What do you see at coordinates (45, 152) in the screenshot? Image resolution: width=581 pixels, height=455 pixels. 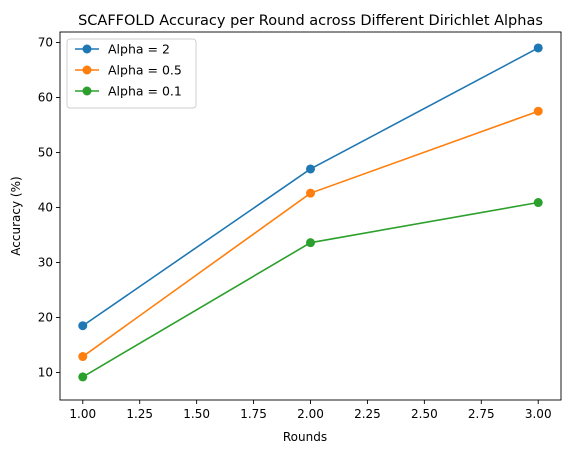 I see `y-tick-label: 50` at bounding box center [45, 152].